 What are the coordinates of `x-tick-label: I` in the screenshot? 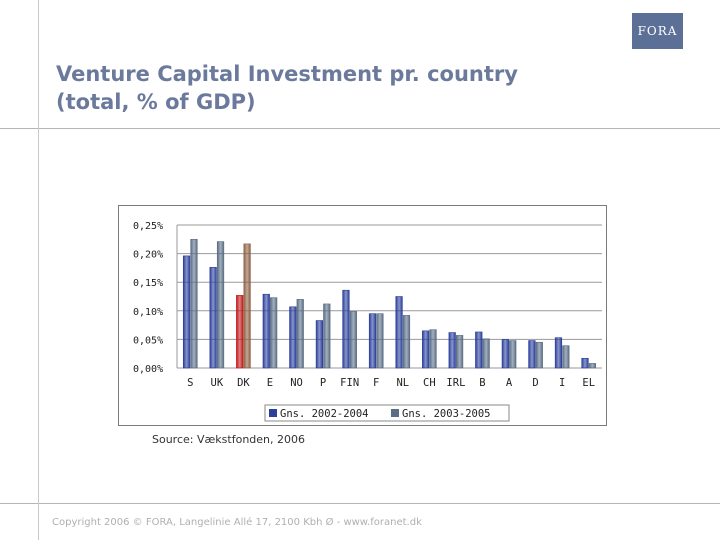 It's located at (562, 383).